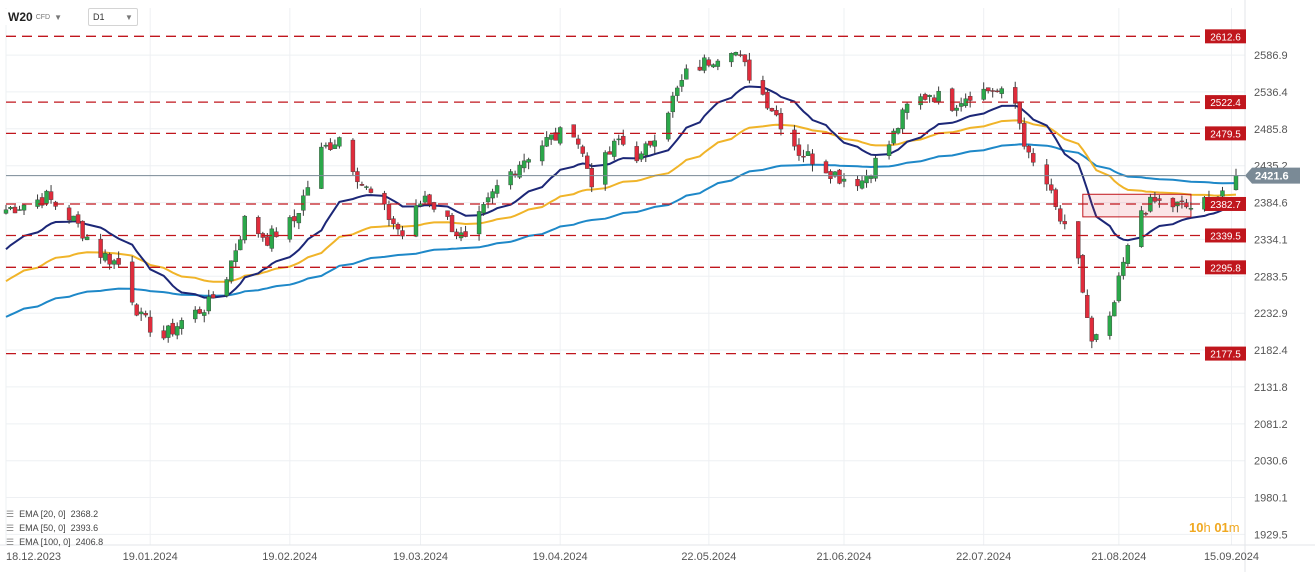 The width and height of the screenshot is (1315, 572). Describe the element at coordinates (54, 528) in the screenshot. I see `legend-item-ema50: ☰ EMA [50, 0] 2393.6` at that location.